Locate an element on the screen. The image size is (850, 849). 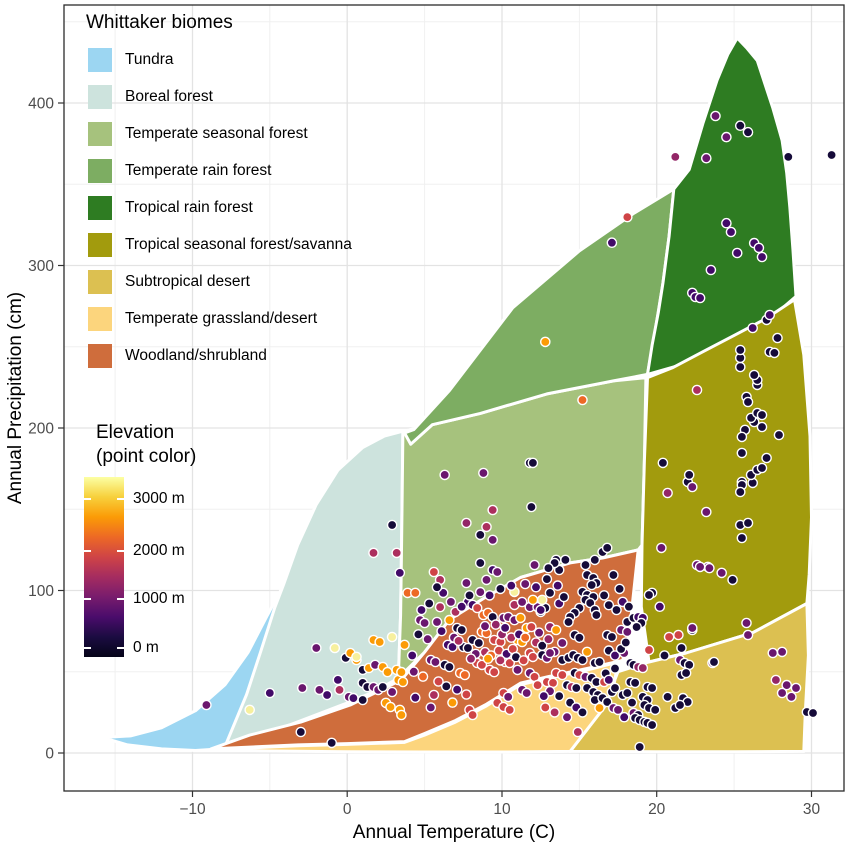
legend-label: Woodland/shrubland is located at coordinates (196, 355).